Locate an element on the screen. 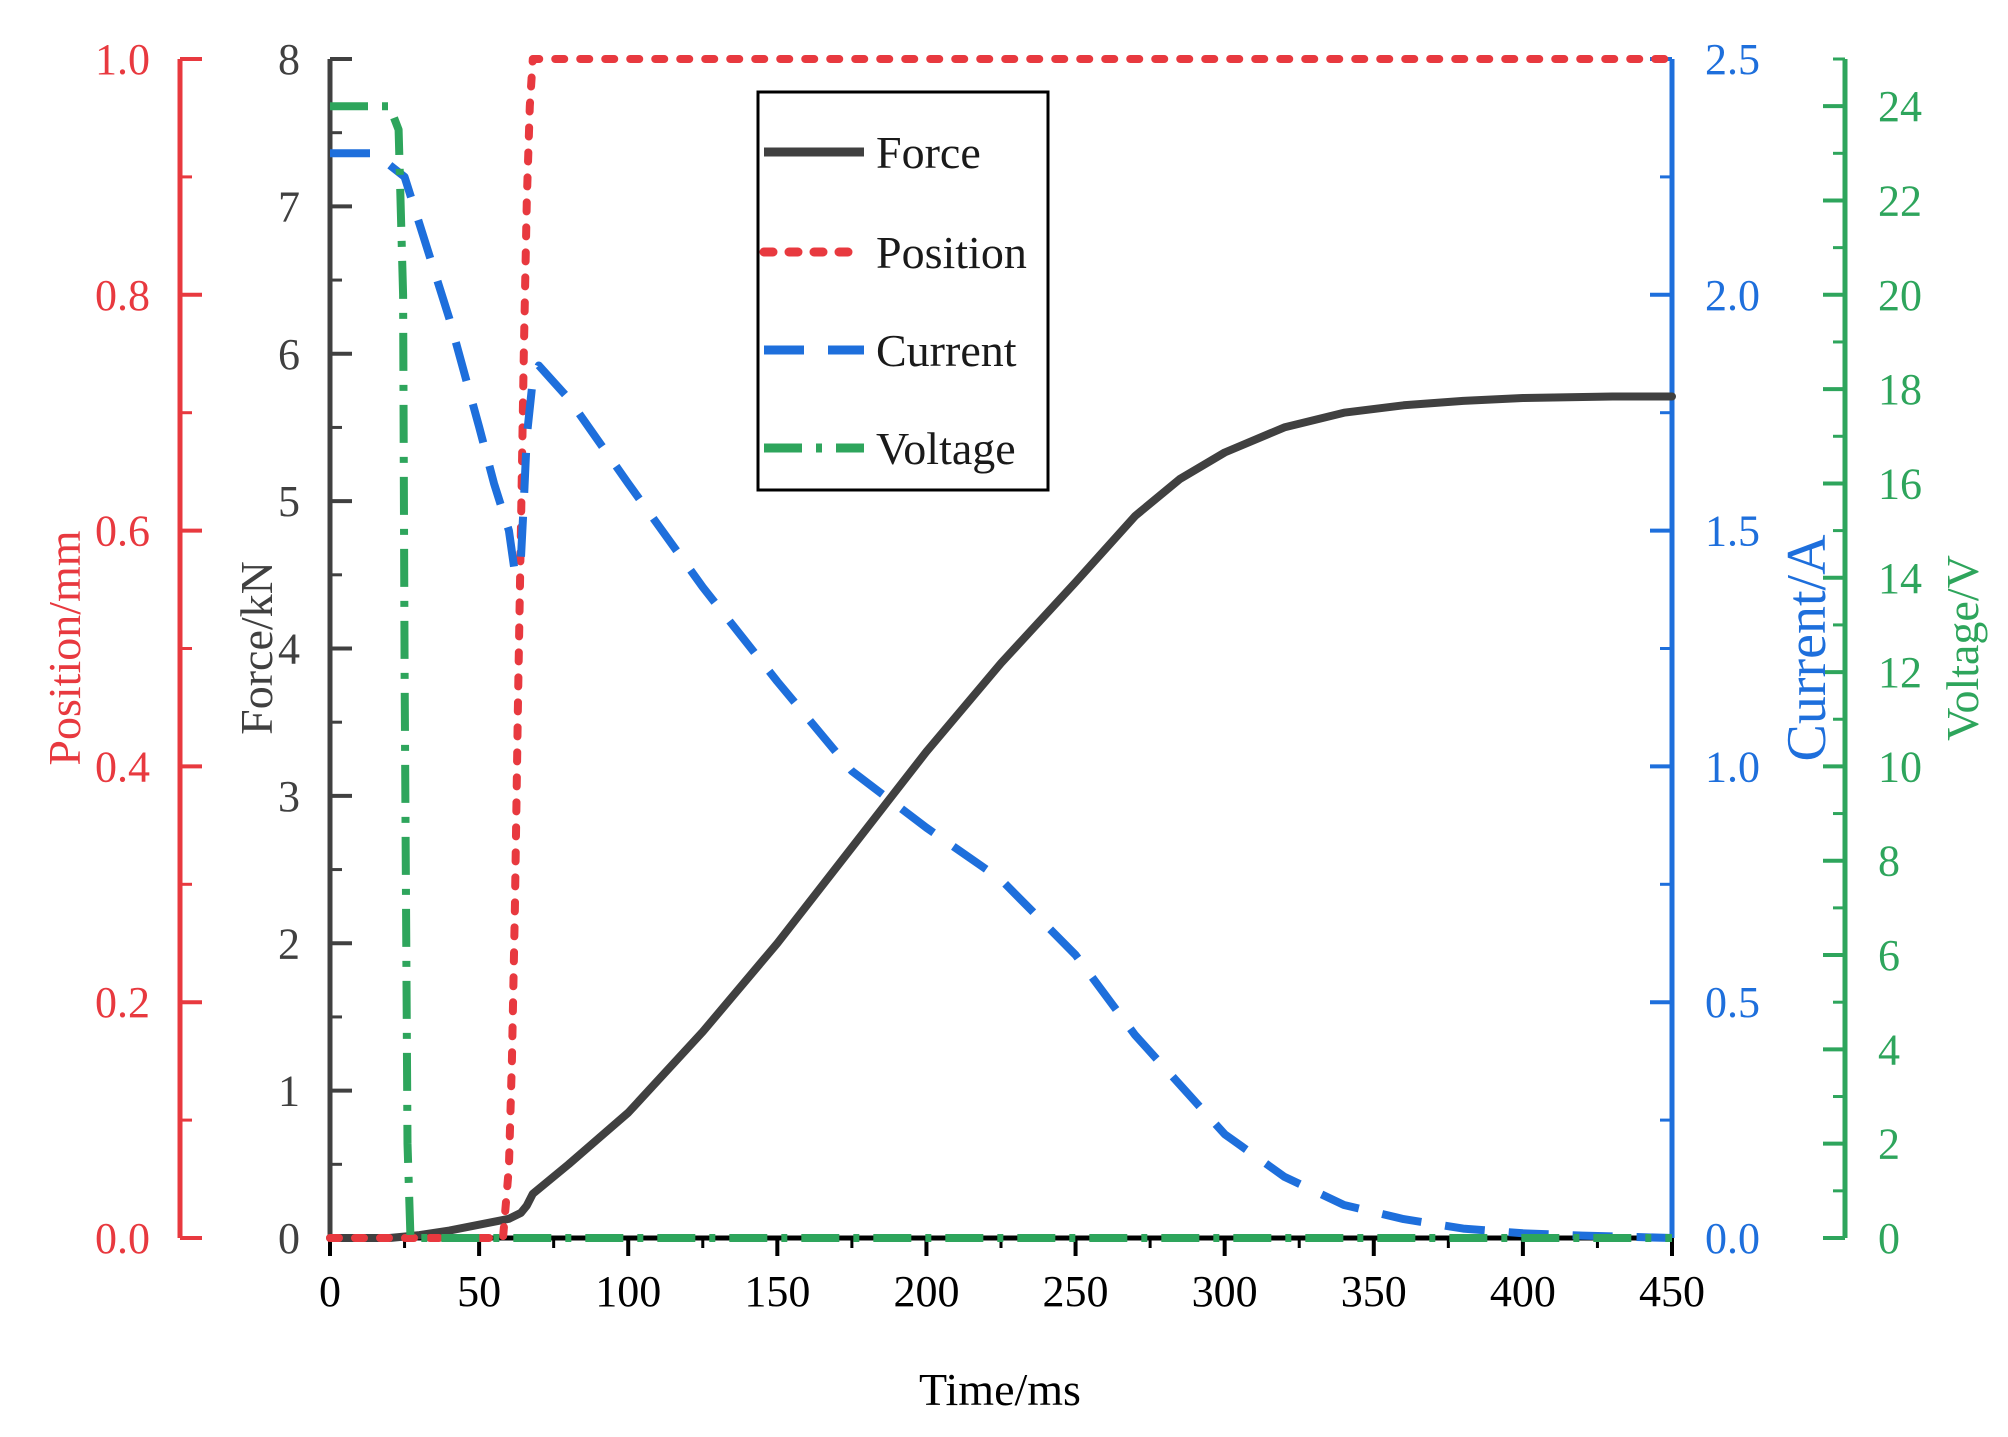 This screenshot has height=1437, width=2008. force-tick-label: 5 is located at coordinates (289, 501).